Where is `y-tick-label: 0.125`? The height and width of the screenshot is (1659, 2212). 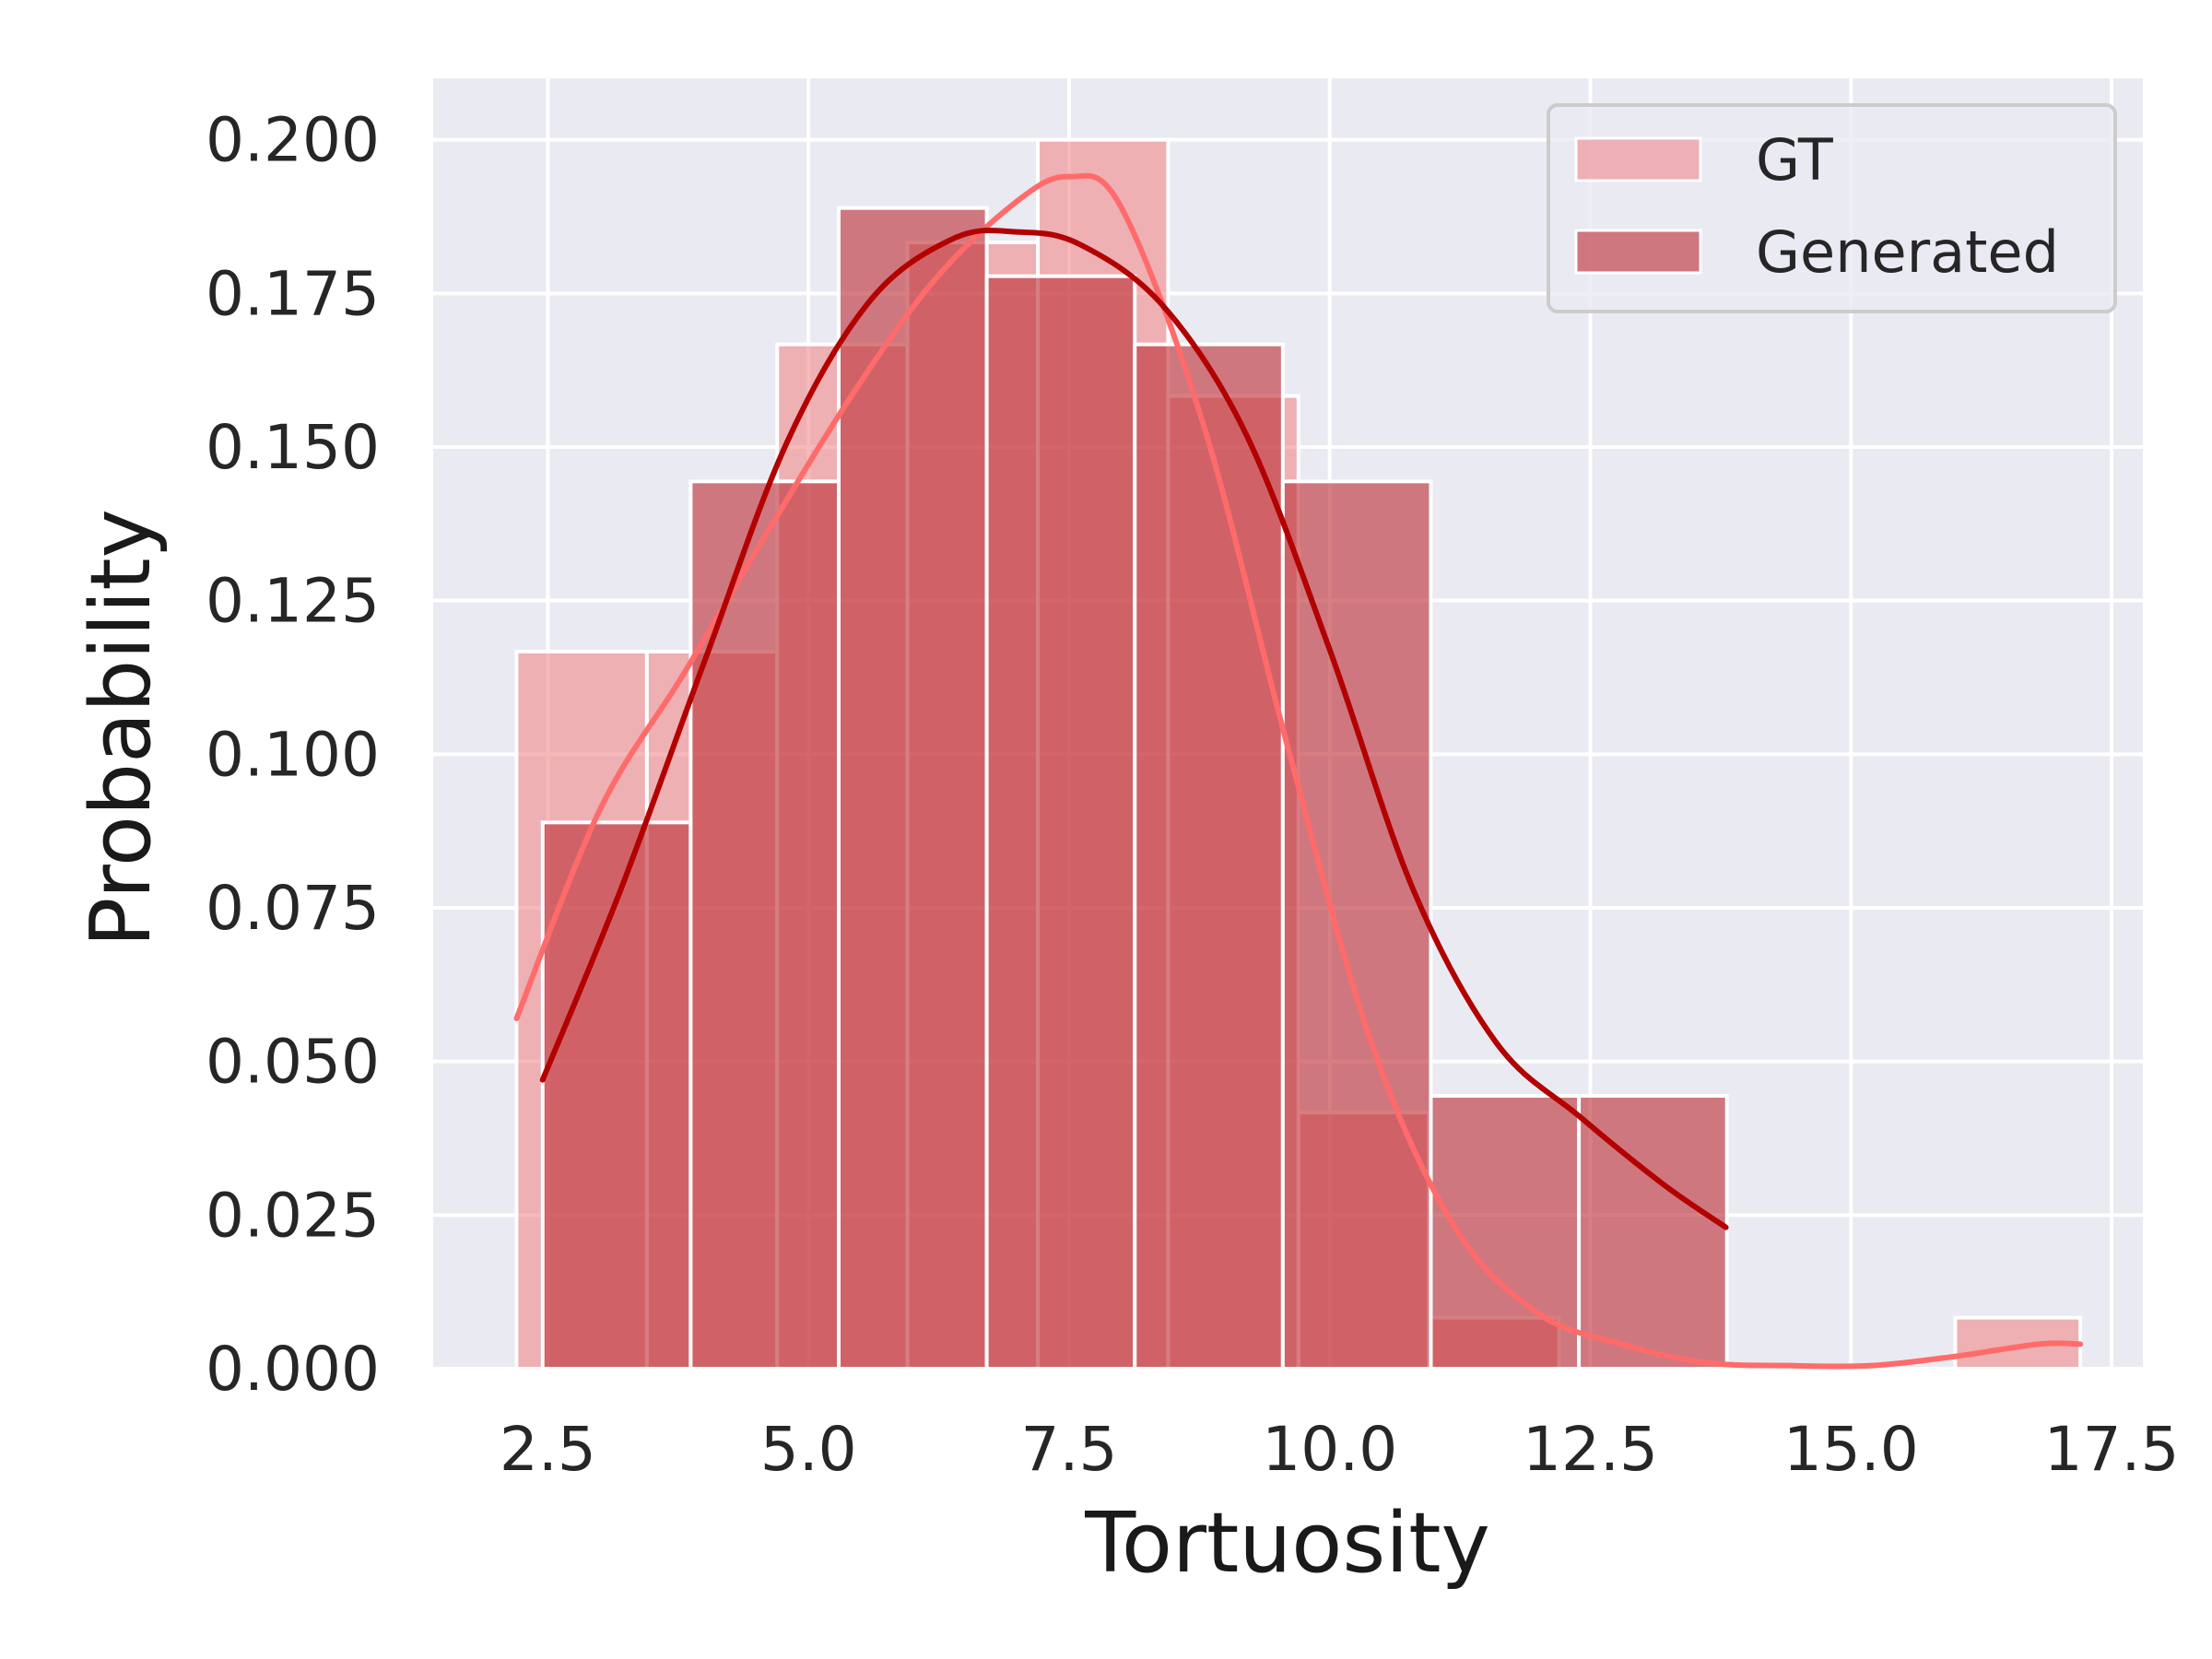 y-tick-label: 0.125 is located at coordinates (293, 601).